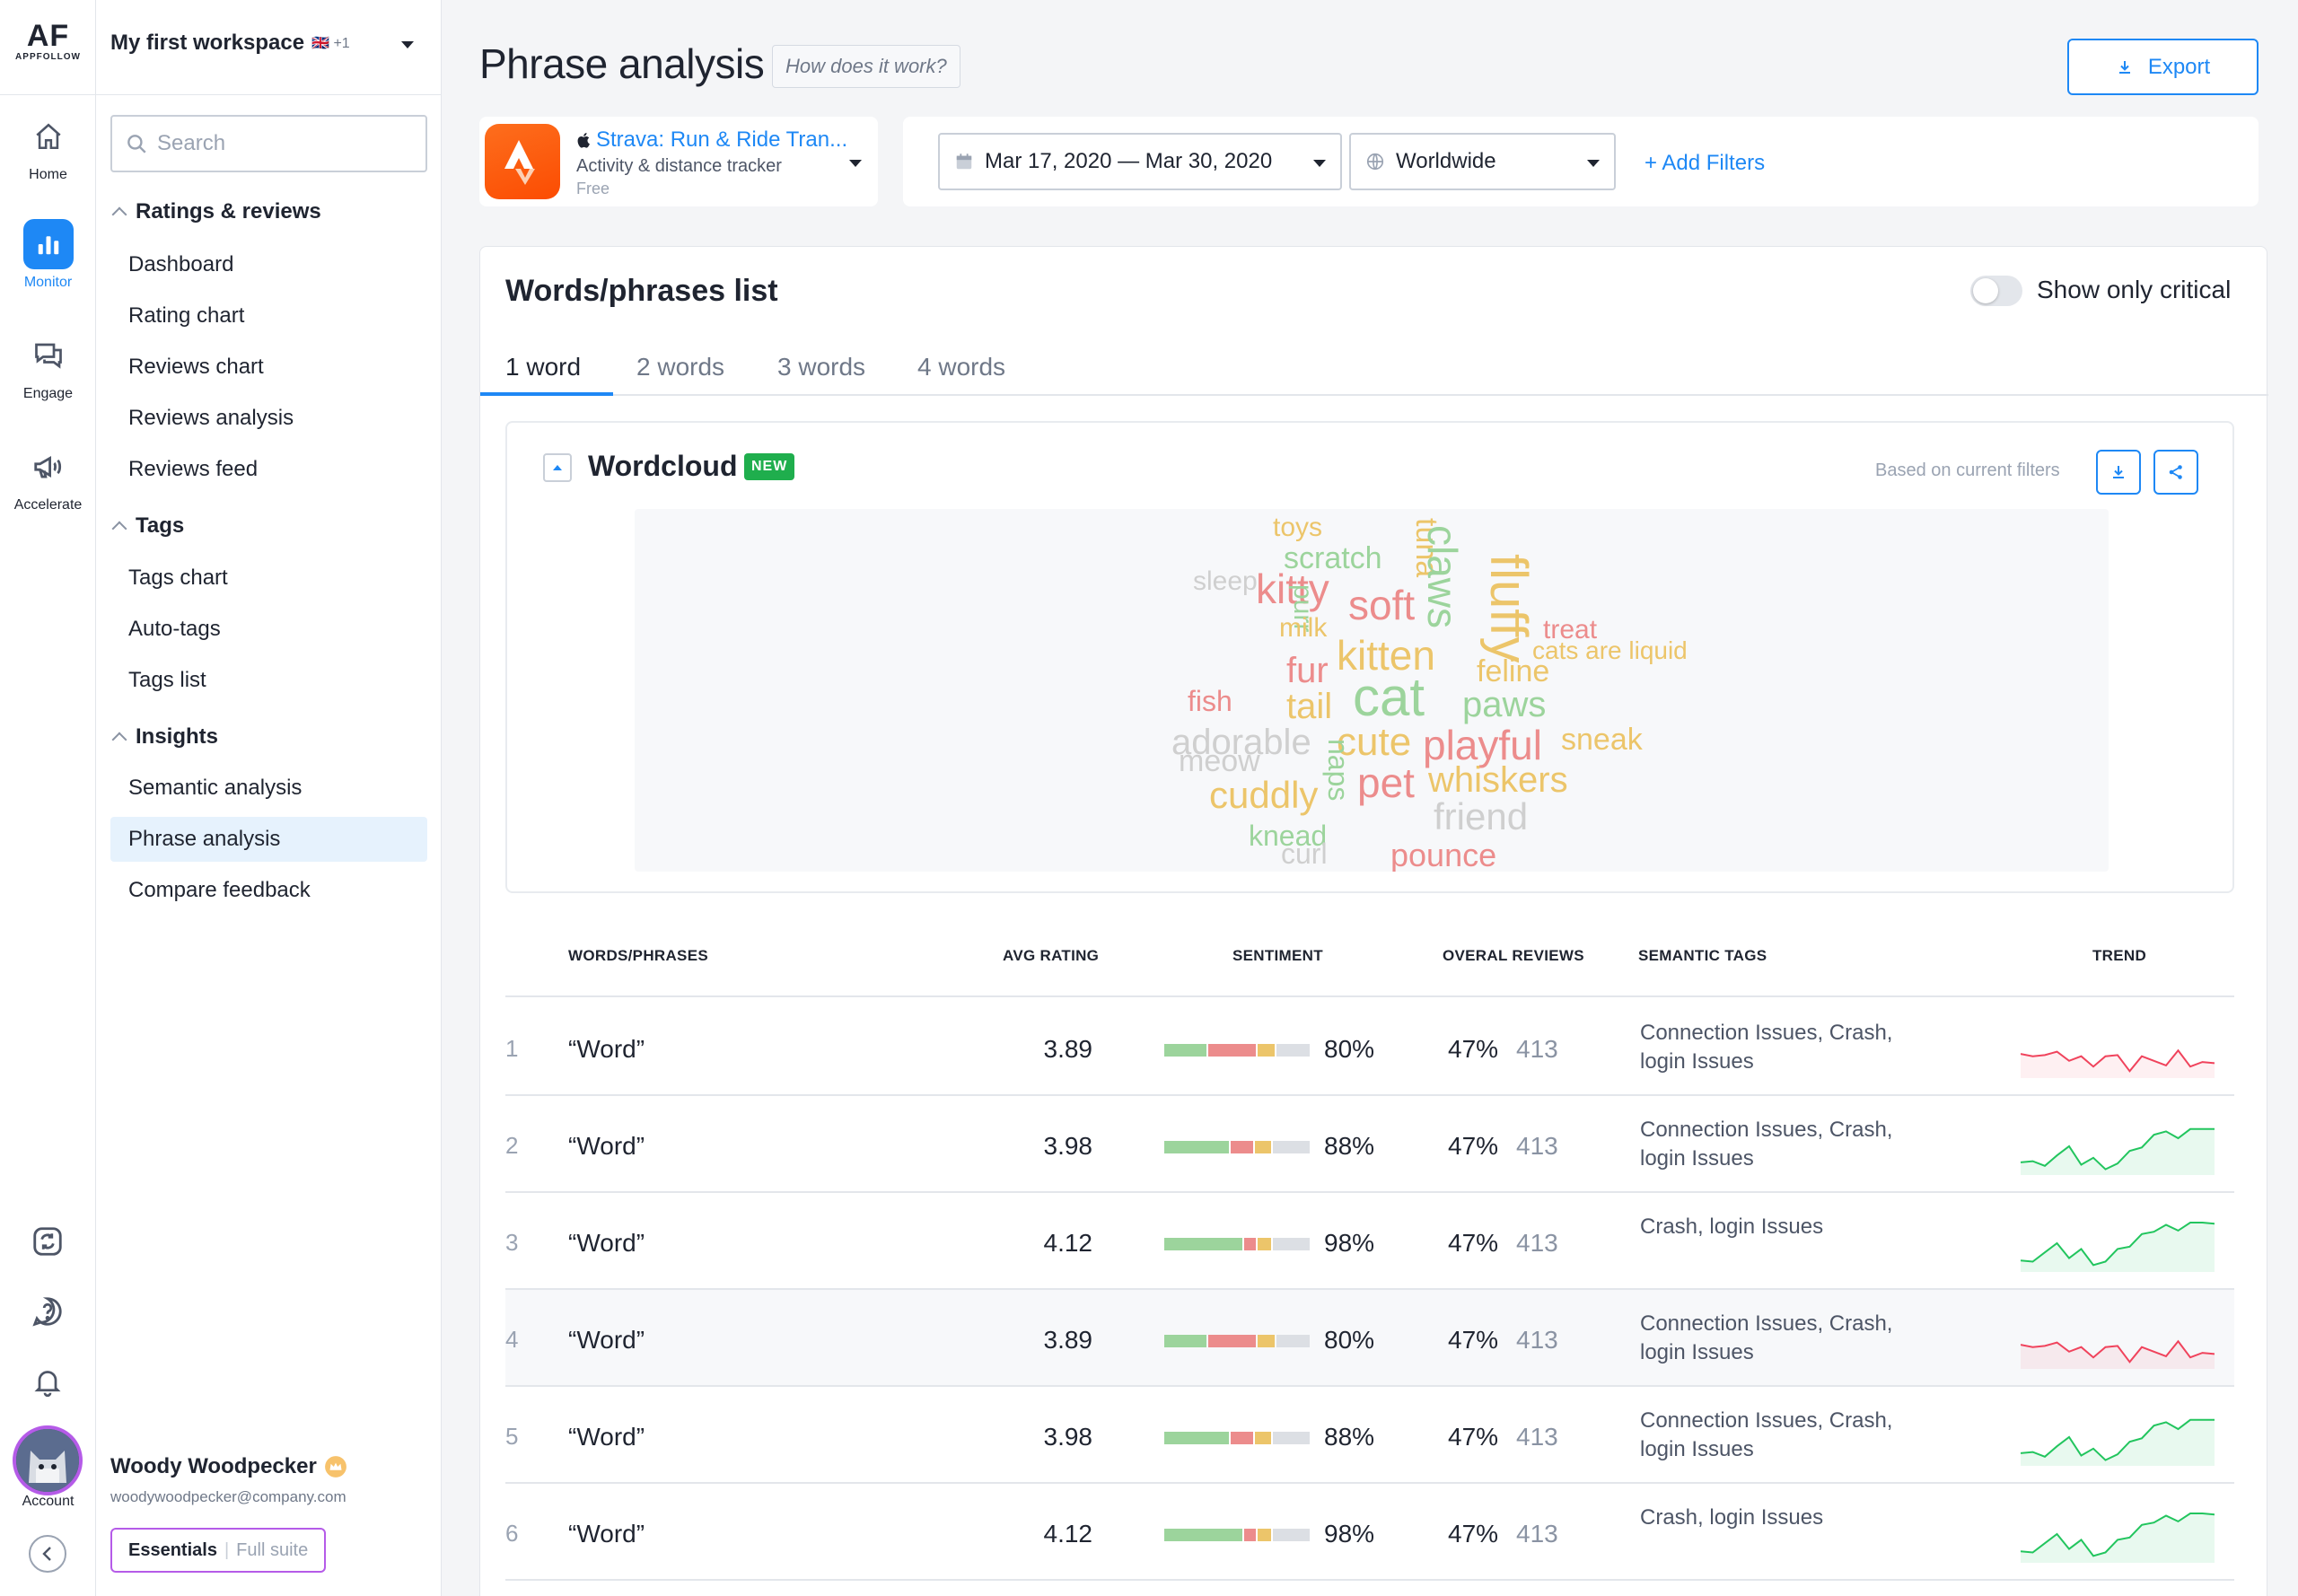  I want to click on sidebar-item-rating-chart: Rating chart, so click(186, 315).